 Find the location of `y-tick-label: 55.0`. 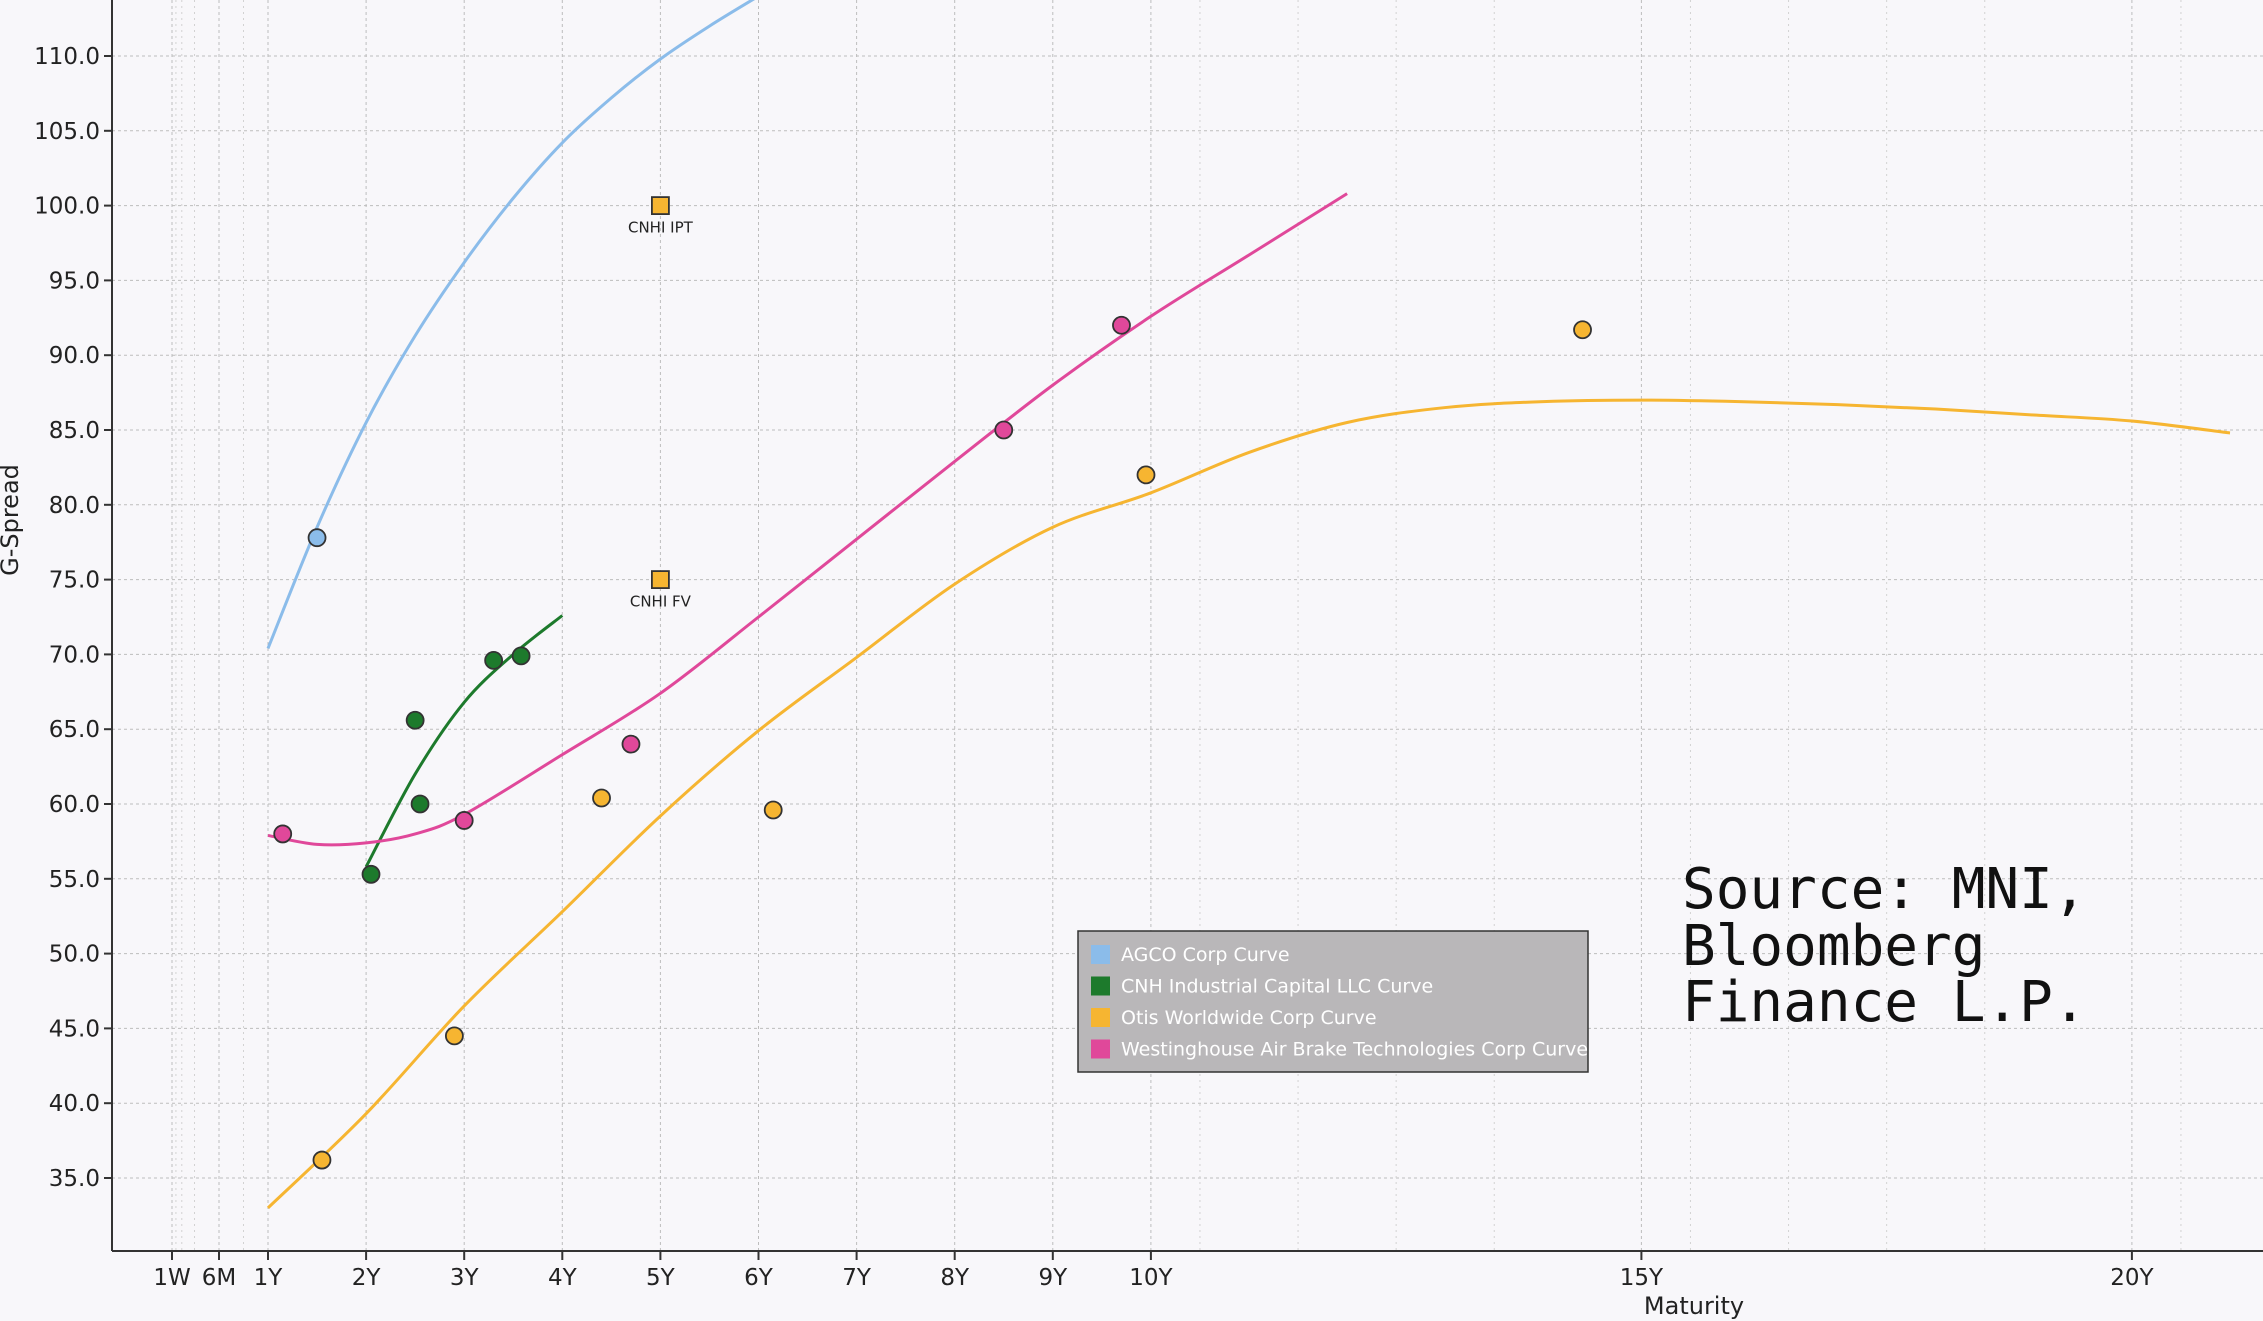

y-tick-label: 55.0 is located at coordinates (74, 880).